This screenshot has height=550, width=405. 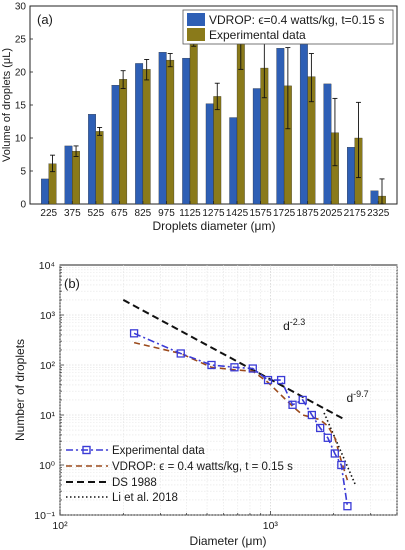 What do you see at coordinates (21, 106) in the screenshot?
I see `panel-a-y-tick-label: 15` at bounding box center [21, 106].